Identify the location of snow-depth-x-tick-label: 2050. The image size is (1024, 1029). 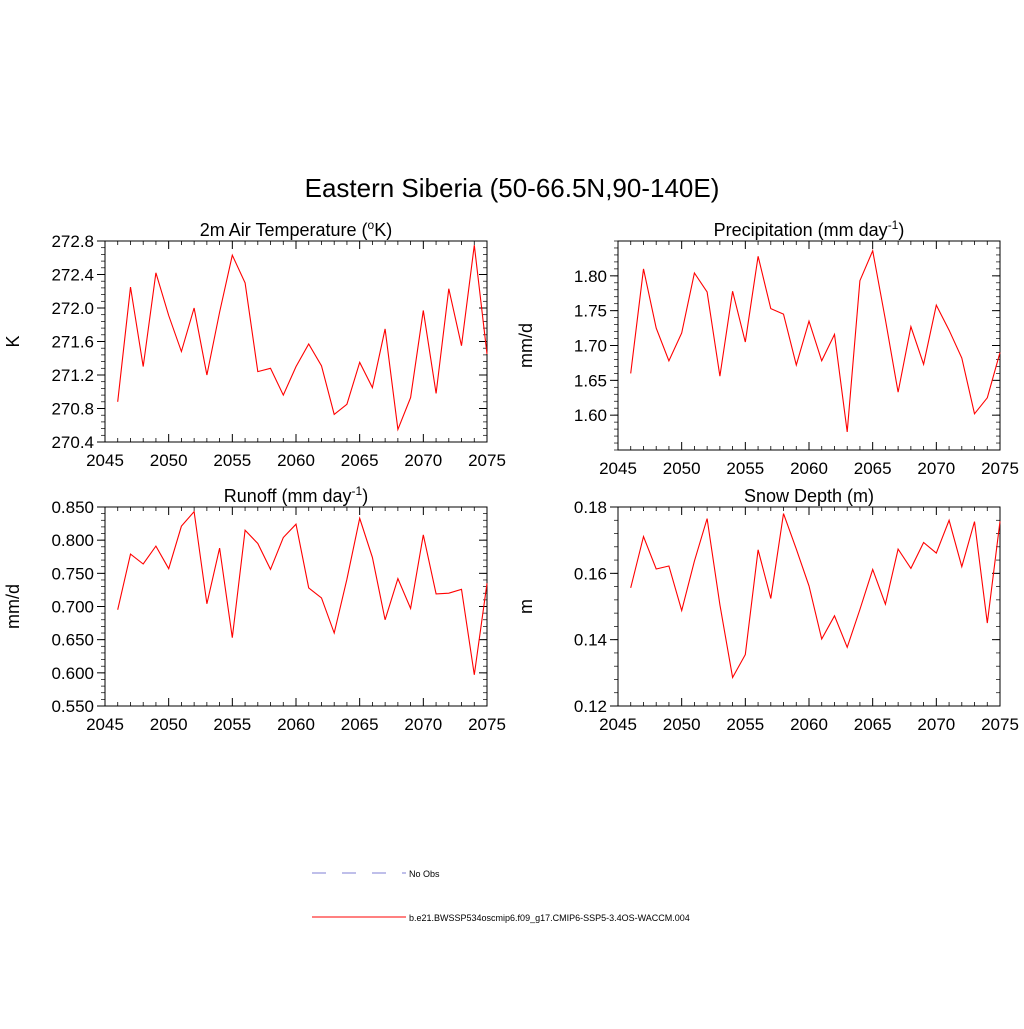
(682, 724).